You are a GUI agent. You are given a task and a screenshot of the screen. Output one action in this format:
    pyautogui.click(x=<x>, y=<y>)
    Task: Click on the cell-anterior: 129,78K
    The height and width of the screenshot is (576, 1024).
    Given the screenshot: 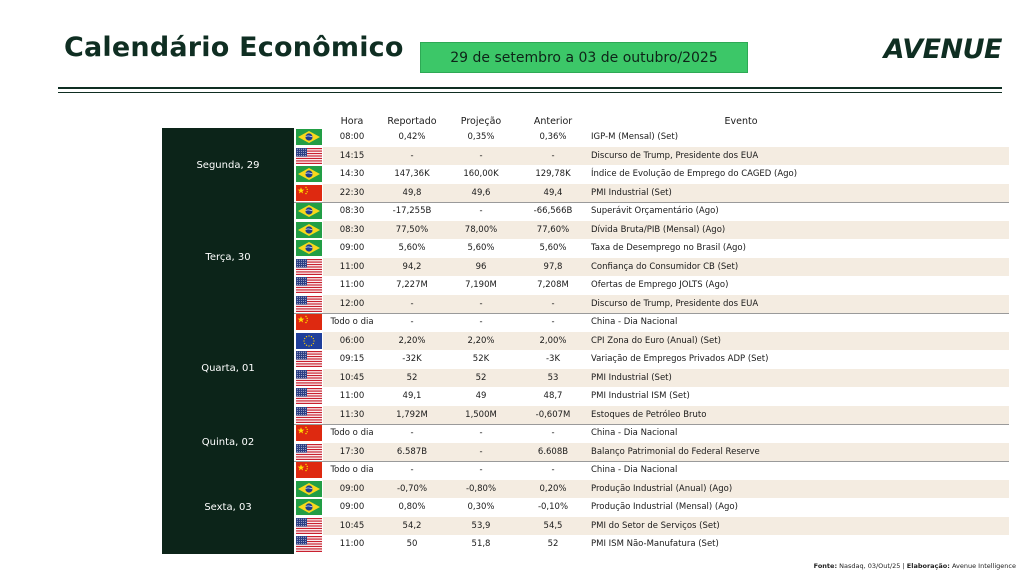 What is the action you would take?
    pyautogui.click(x=553, y=174)
    